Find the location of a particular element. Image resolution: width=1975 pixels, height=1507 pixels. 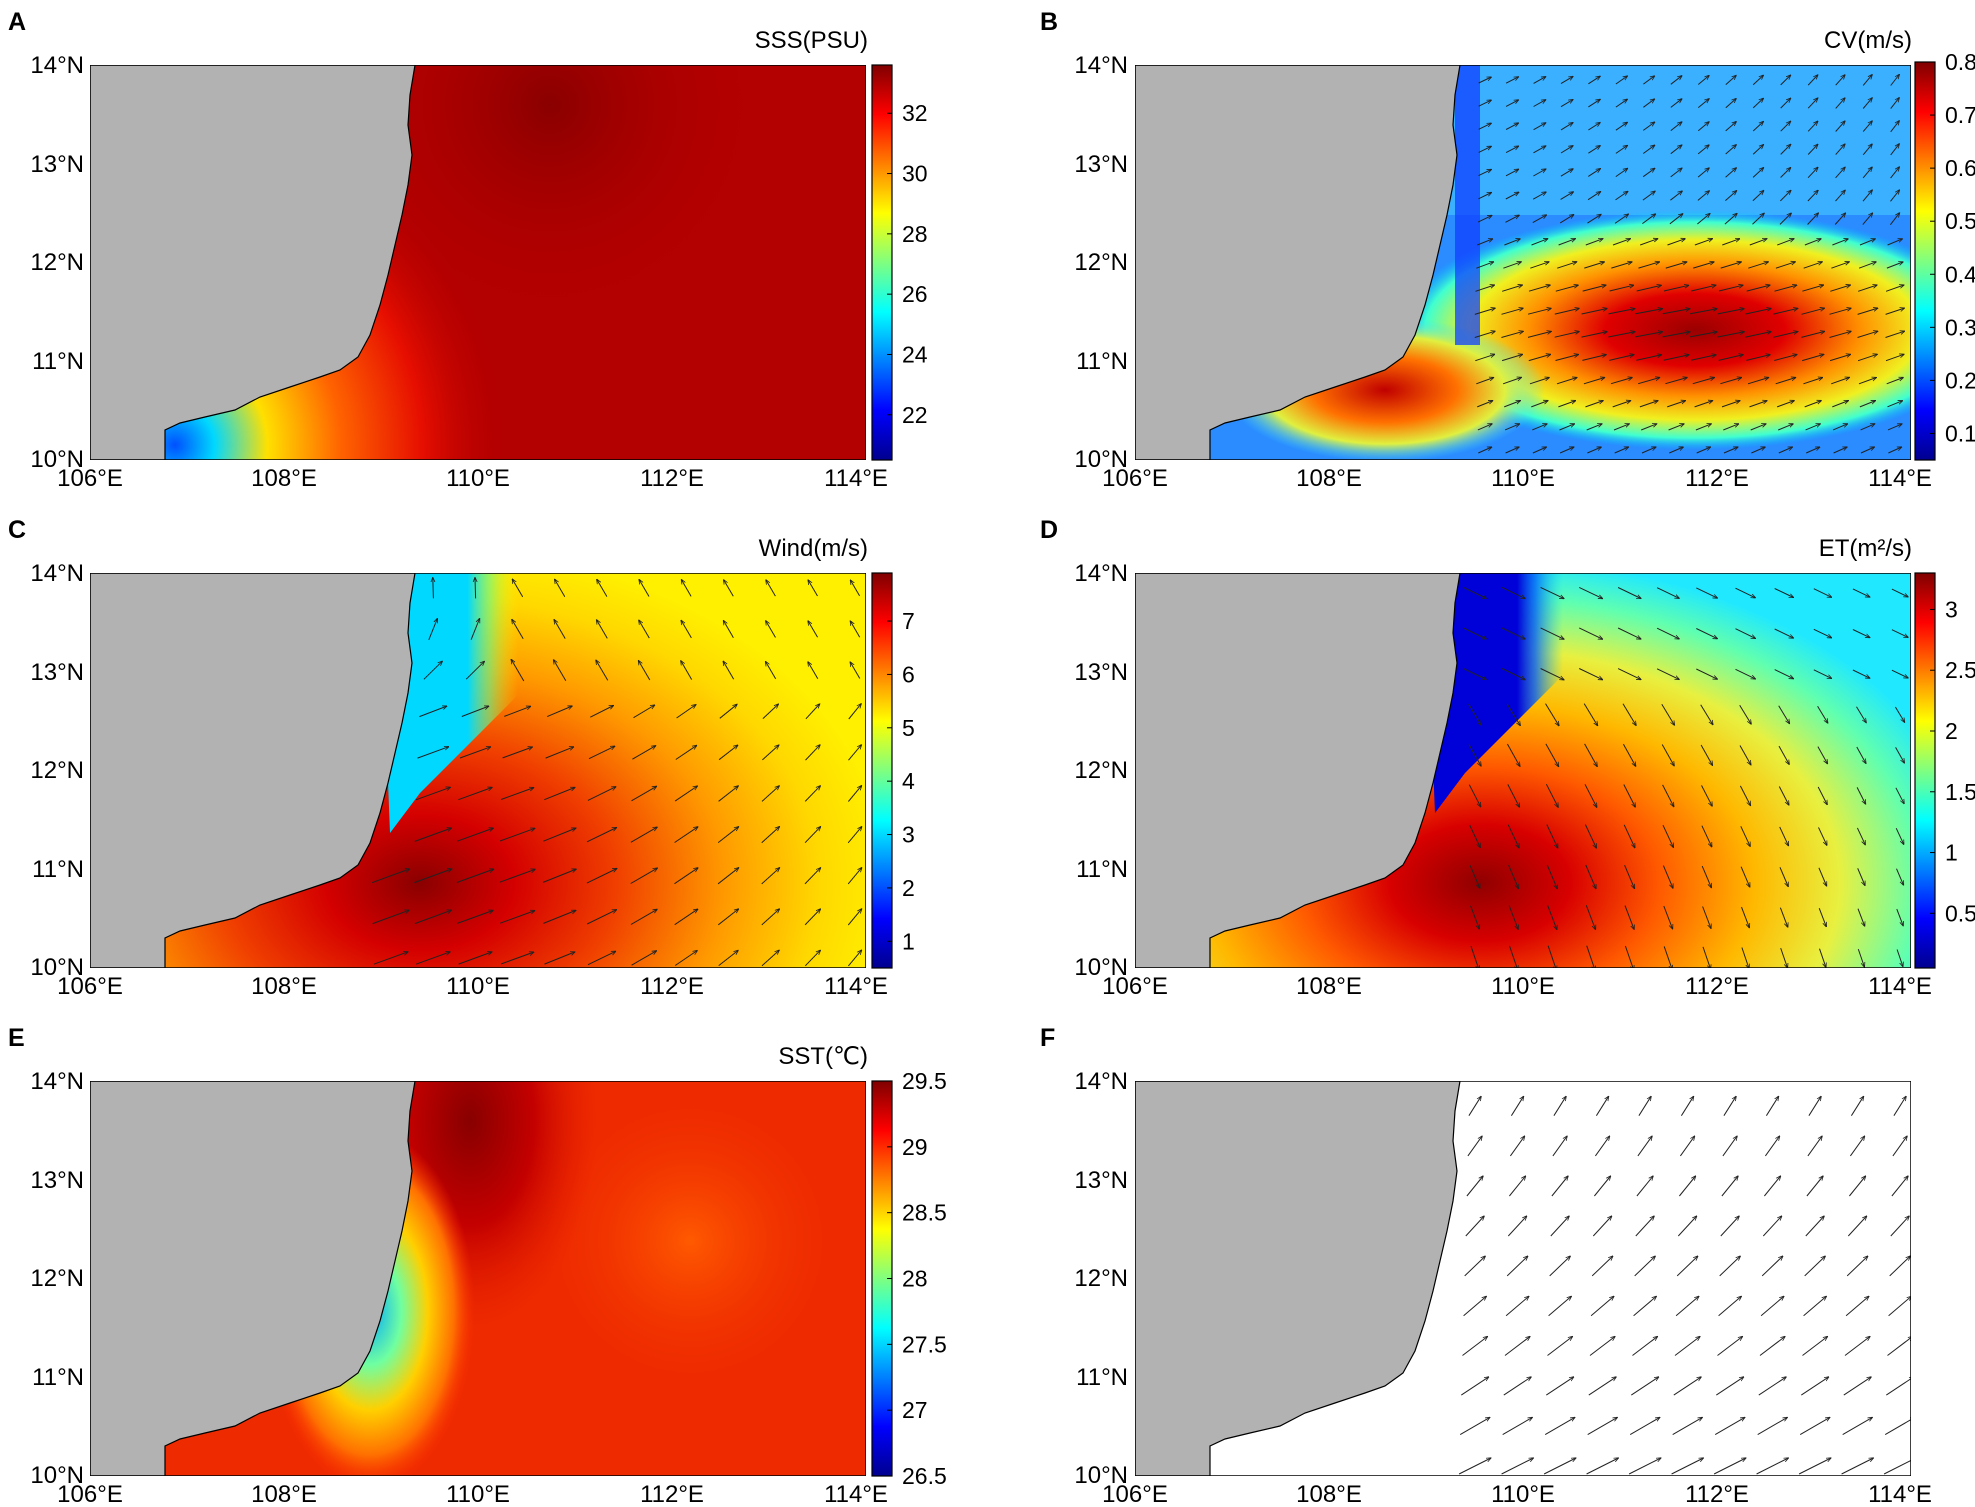

colorbar-tick-label: 1 is located at coordinates (1951, 853).